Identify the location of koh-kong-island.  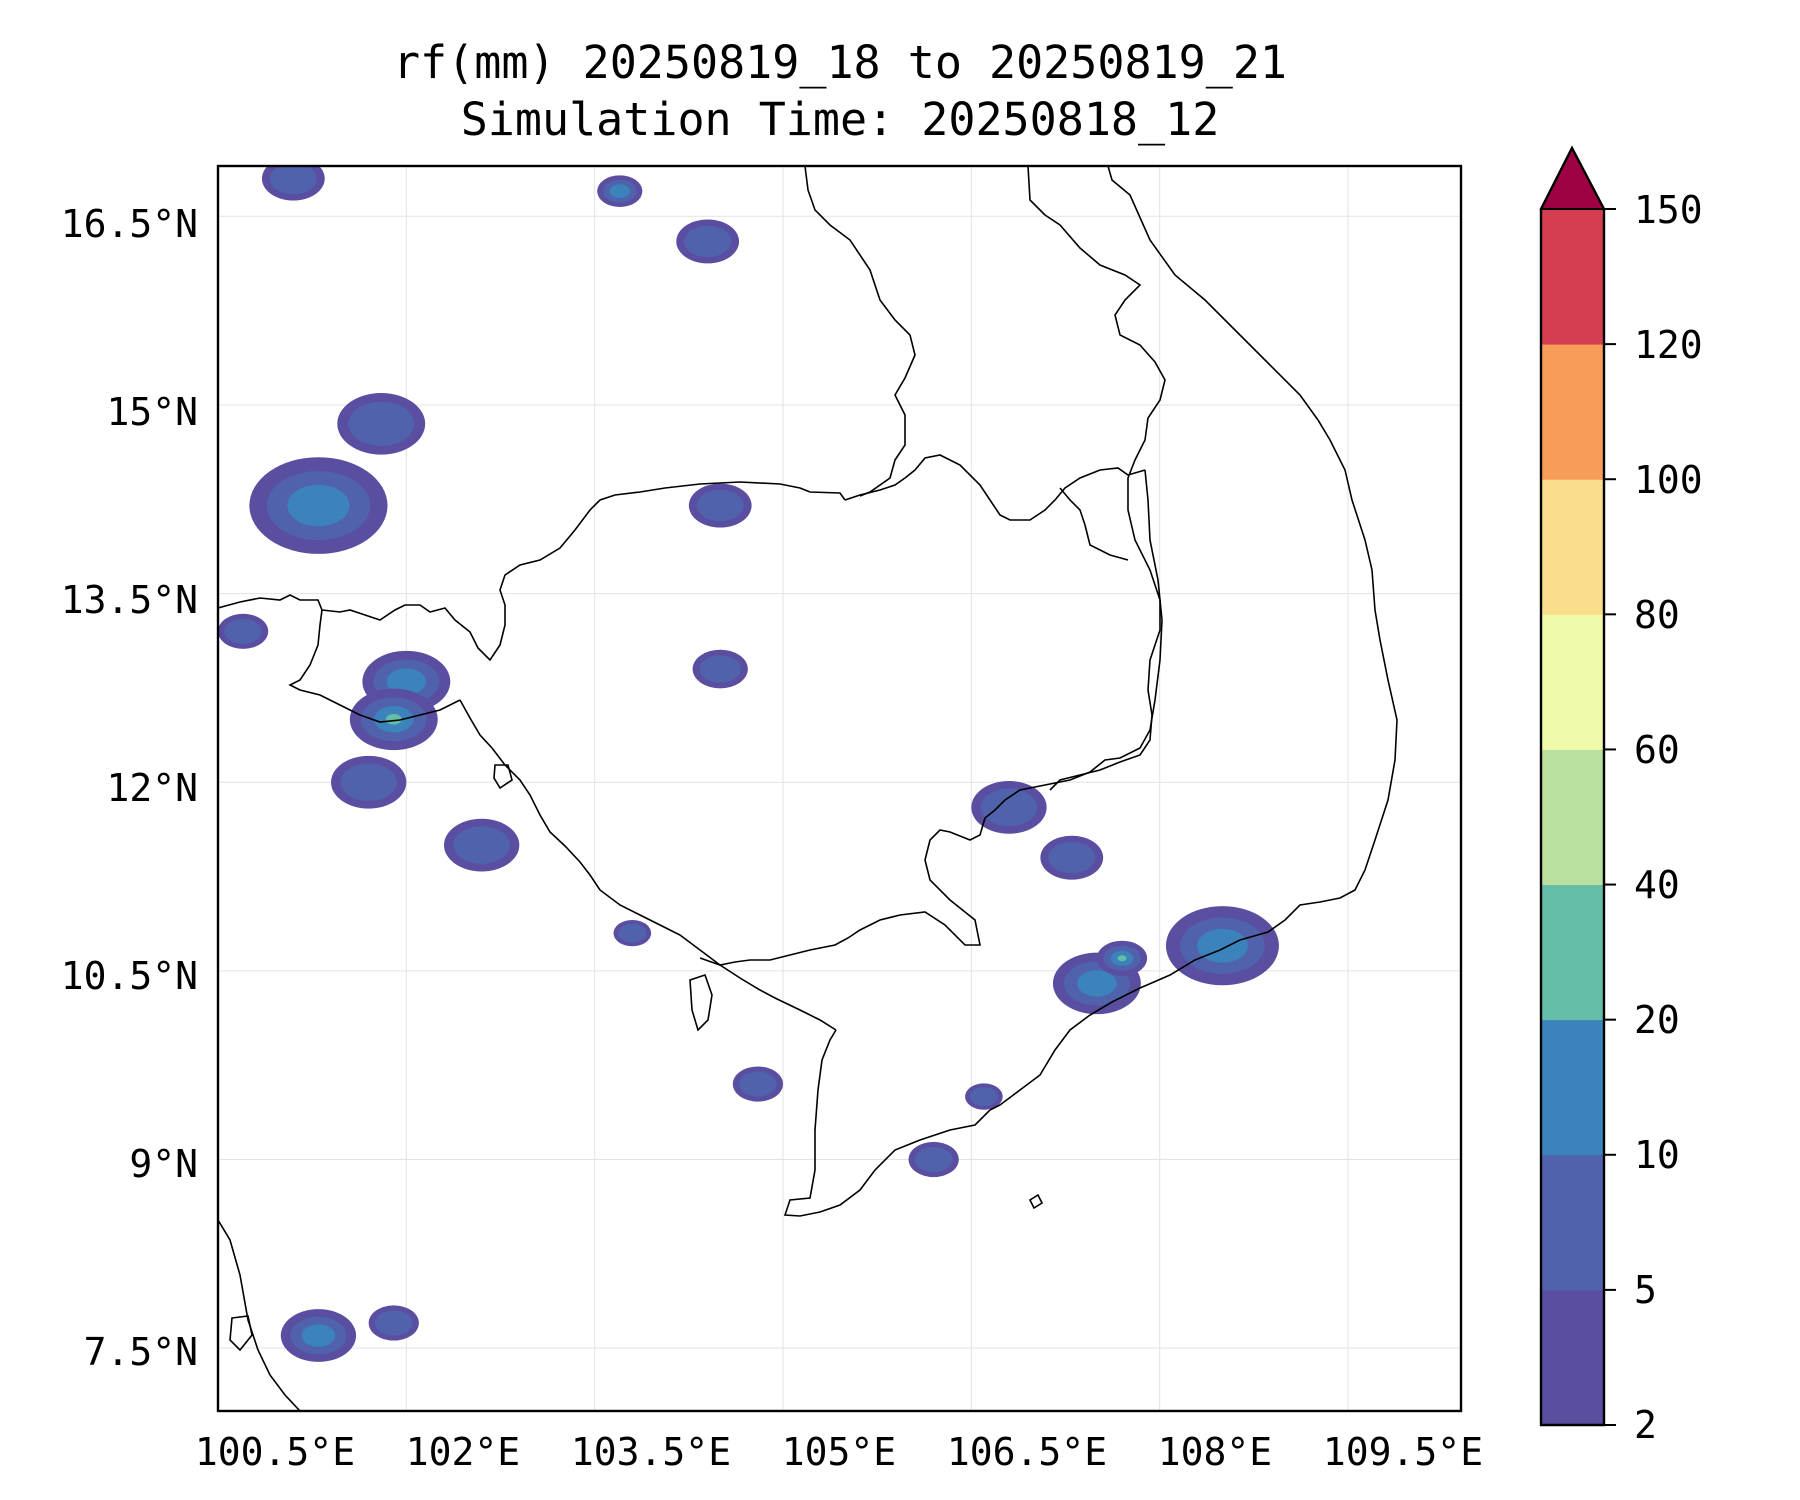
(503, 777).